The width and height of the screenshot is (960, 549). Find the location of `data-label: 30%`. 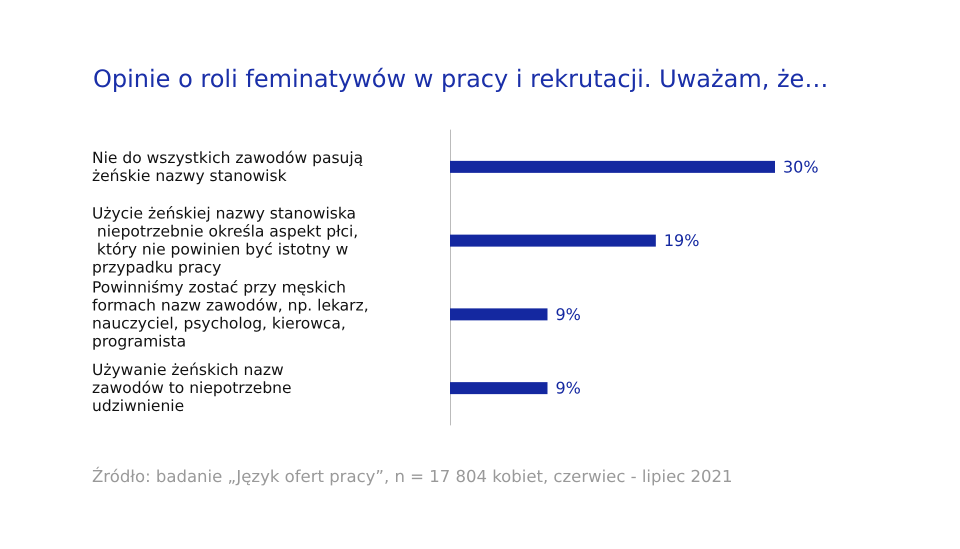

data-label: 30% is located at coordinates (801, 166).